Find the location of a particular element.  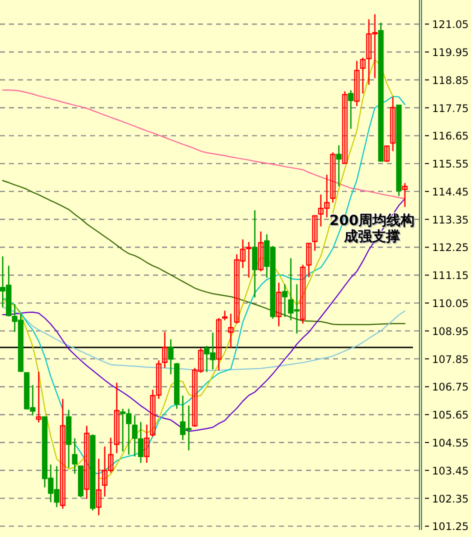

y-tick-label: 106.75 is located at coordinates (450, 388).